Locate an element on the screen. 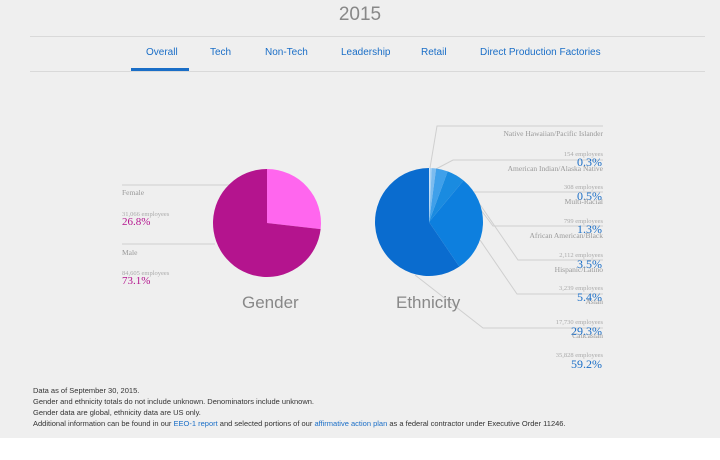 This screenshot has width=720, height=460. ethnicity-slice-hispanic-latino is located at coordinates (446, 196).